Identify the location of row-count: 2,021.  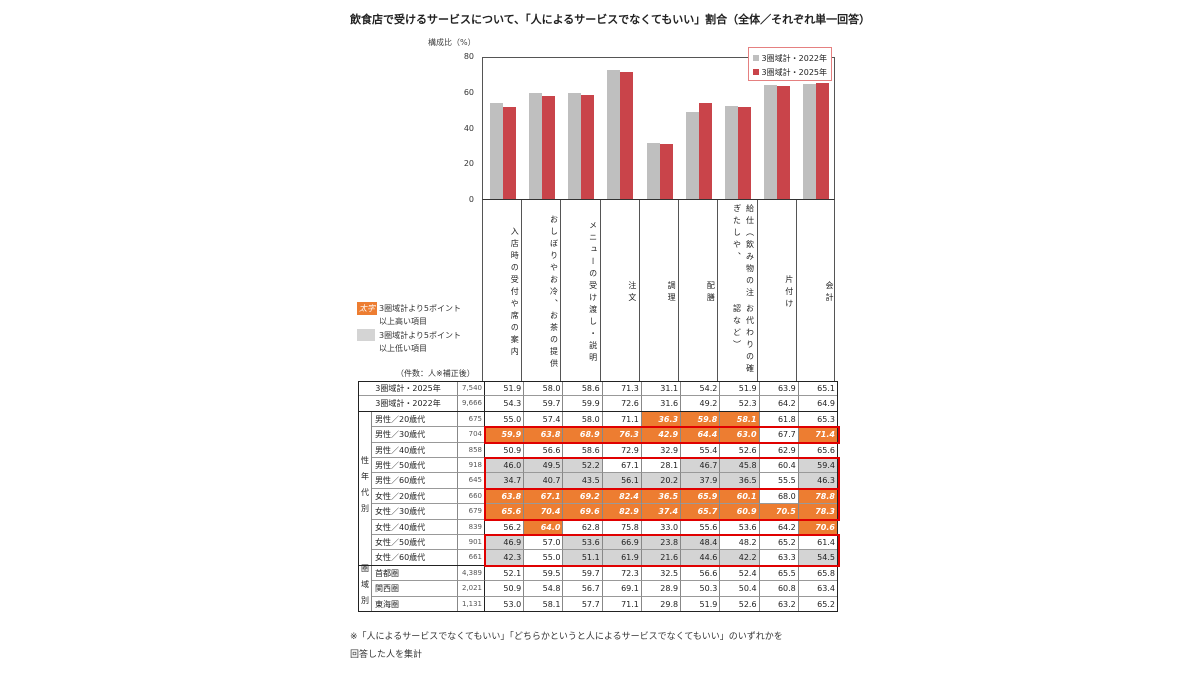
(471, 589).